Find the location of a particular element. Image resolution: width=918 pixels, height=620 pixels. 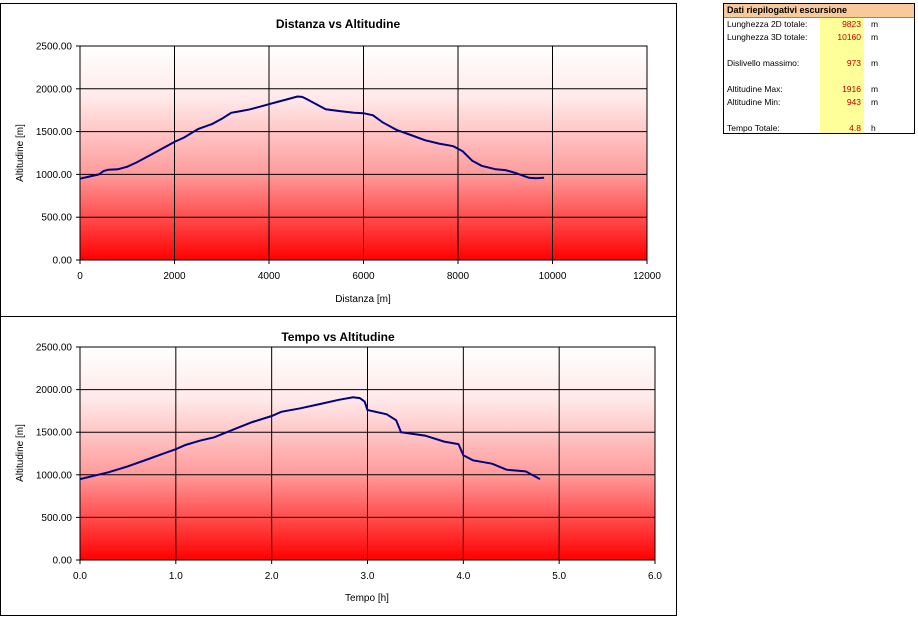

x-tick-label: 4.0 is located at coordinates (463, 576).